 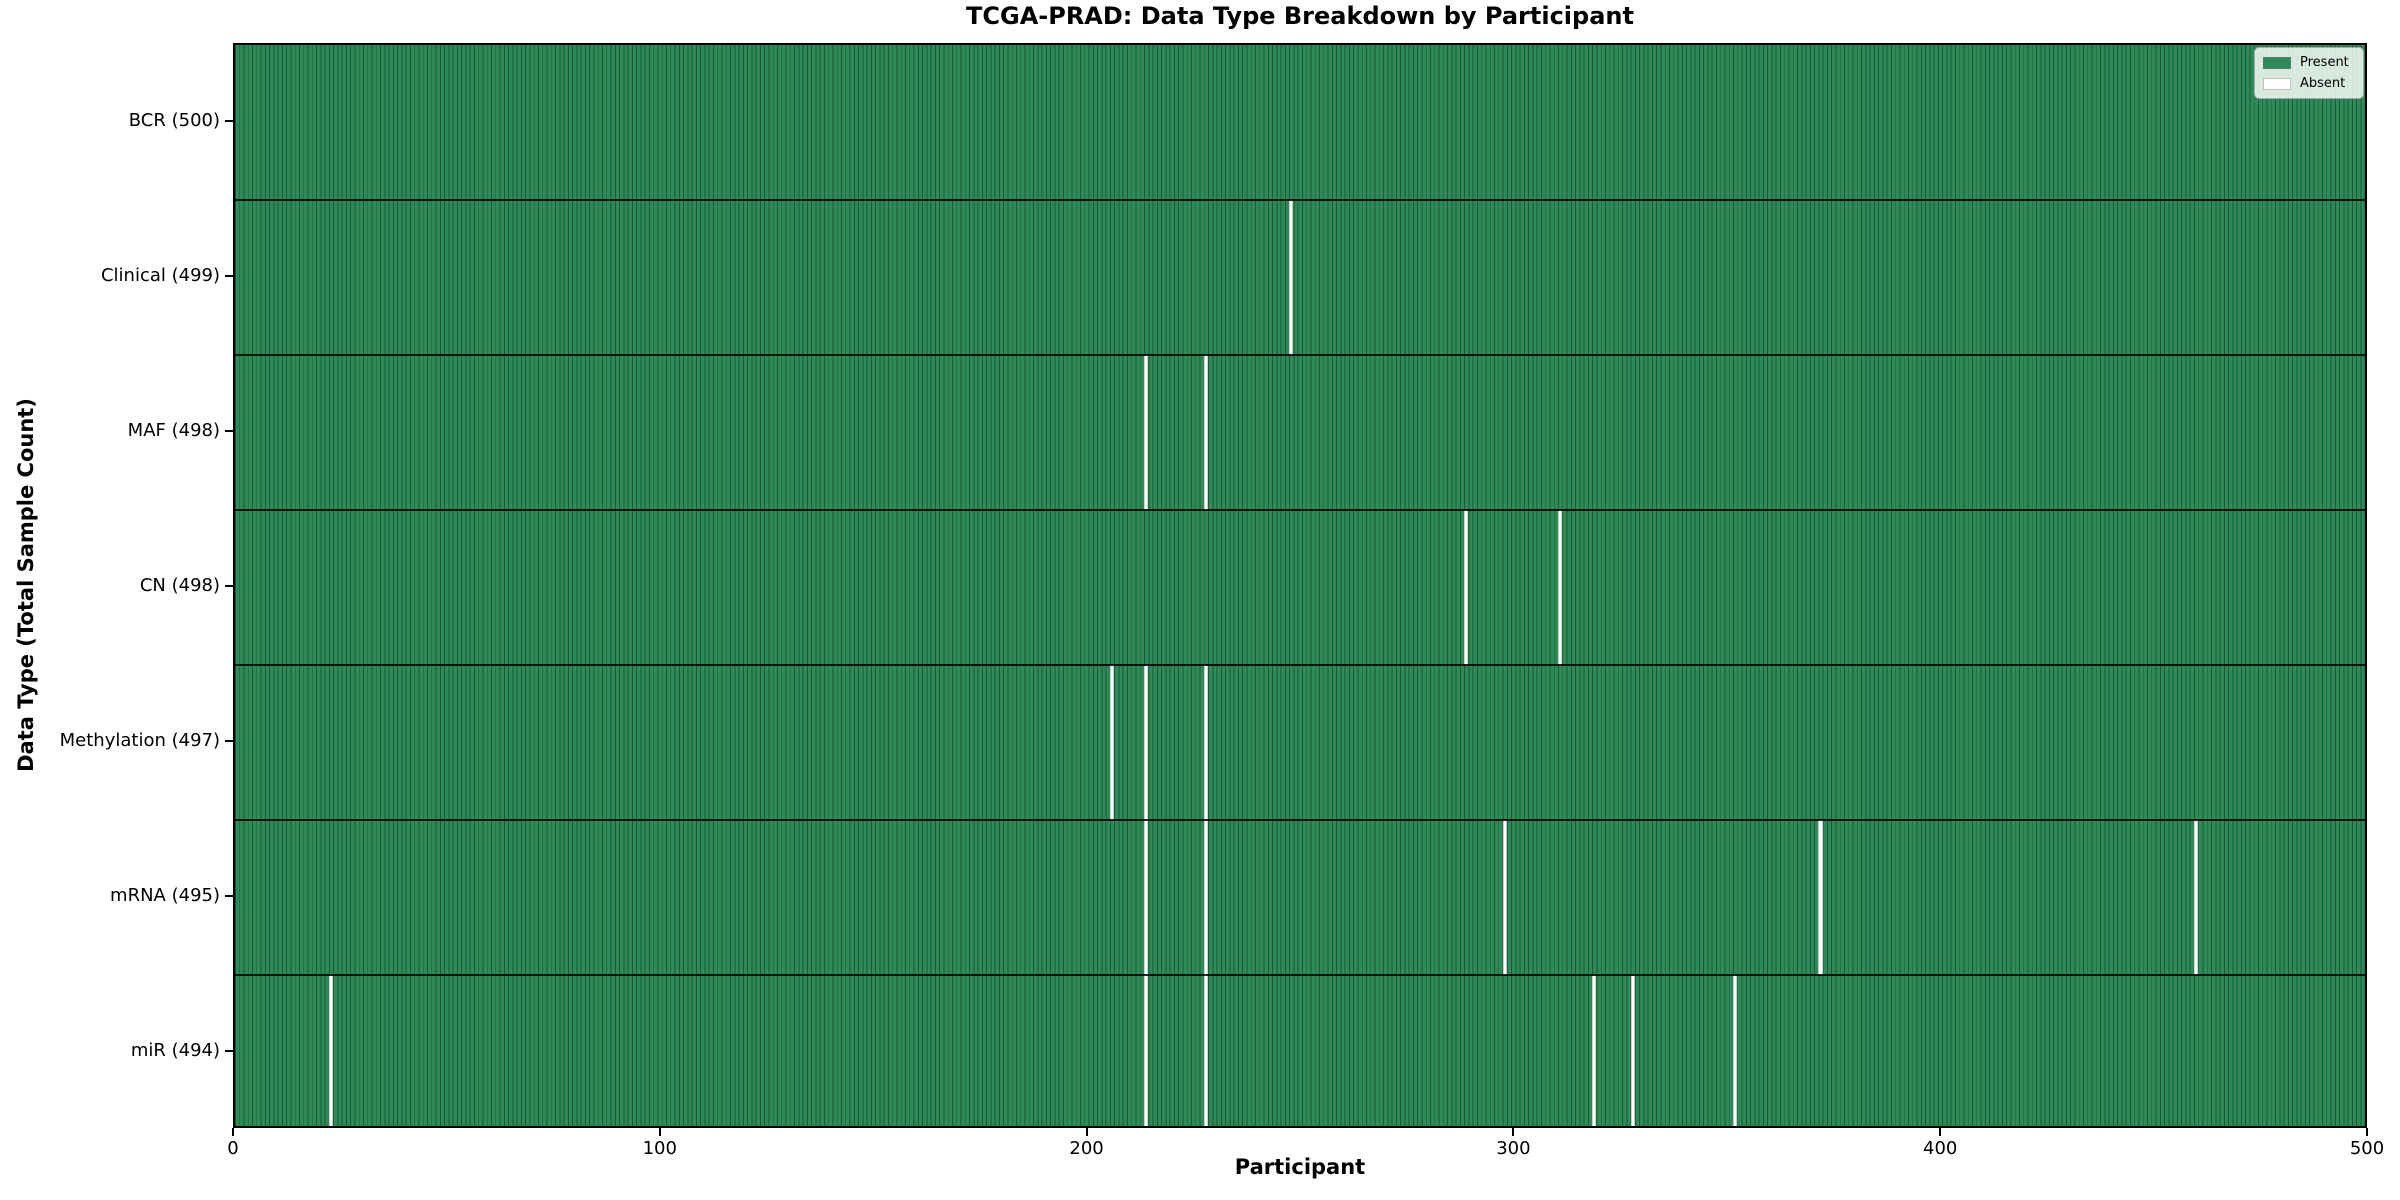 What do you see at coordinates (1300, 277) in the screenshot?
I see `row-clinical` at bounding box center [1300, 277].